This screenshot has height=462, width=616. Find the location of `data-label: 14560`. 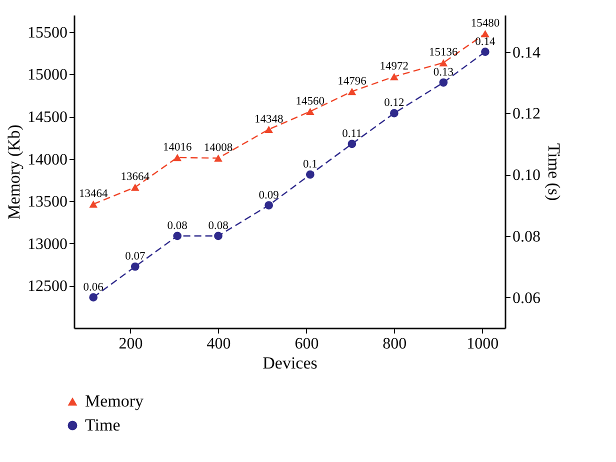

data-label: 14560 is located at coordinates (310, 101).